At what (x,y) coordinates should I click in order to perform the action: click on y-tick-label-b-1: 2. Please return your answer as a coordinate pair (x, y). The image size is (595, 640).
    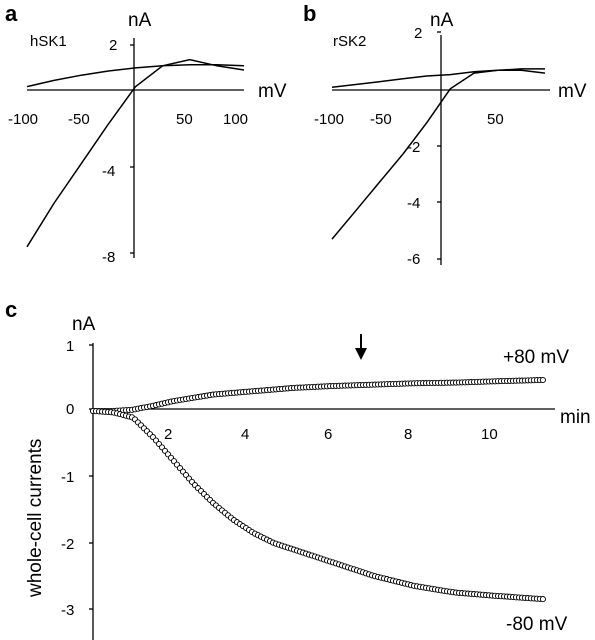
    Looking at the image, I should click on (418, 33).